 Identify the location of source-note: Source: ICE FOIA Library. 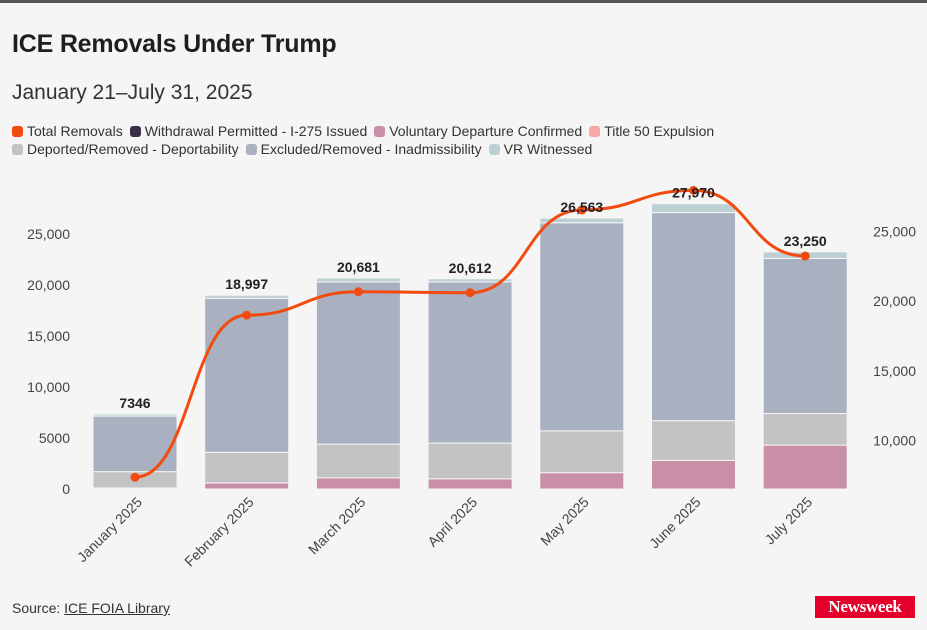
(91, 608).